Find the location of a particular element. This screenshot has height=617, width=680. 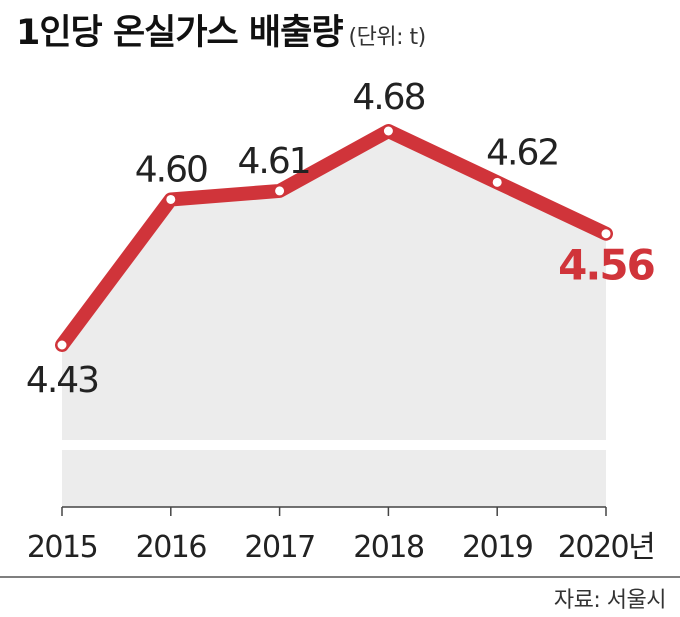

x-tick-label-0: 2015 is located at coordinates (62, 547).